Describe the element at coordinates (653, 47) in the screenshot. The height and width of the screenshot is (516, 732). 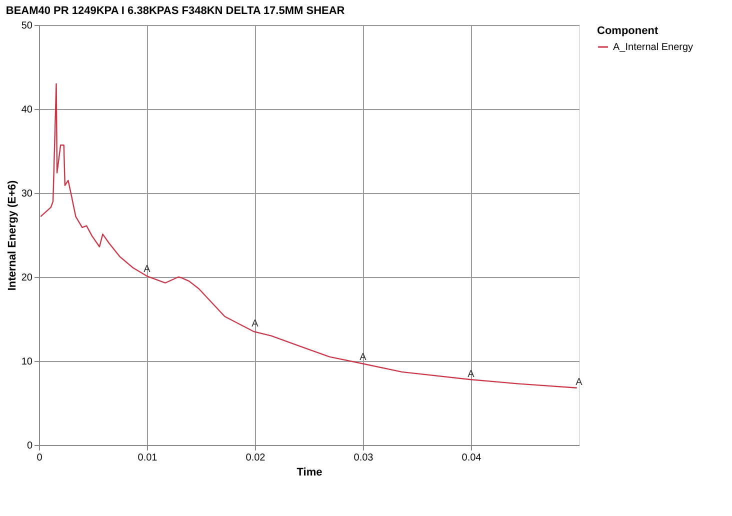
I see `legend-label: A_Internal Energy` at that location.